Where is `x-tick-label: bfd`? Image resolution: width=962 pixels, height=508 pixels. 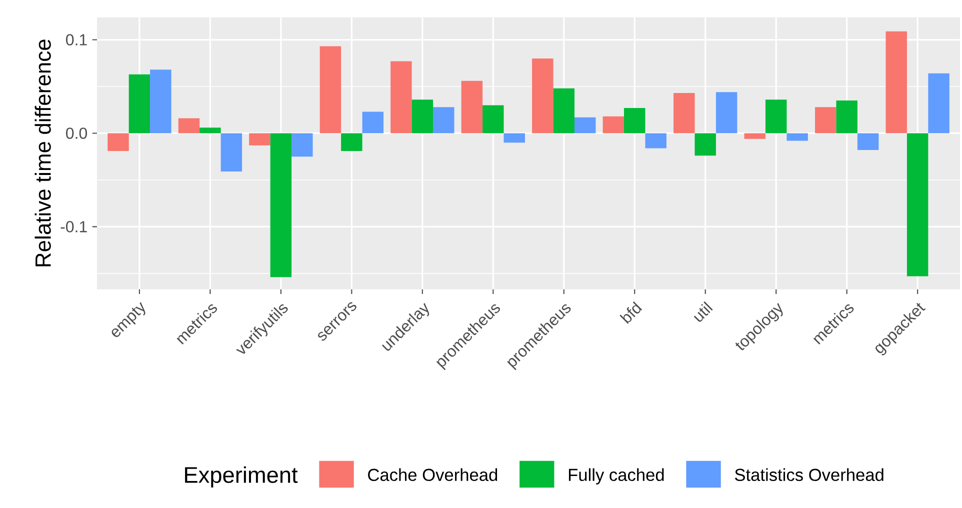
x-tick-label: bfd is located at coordinates (631, 312).